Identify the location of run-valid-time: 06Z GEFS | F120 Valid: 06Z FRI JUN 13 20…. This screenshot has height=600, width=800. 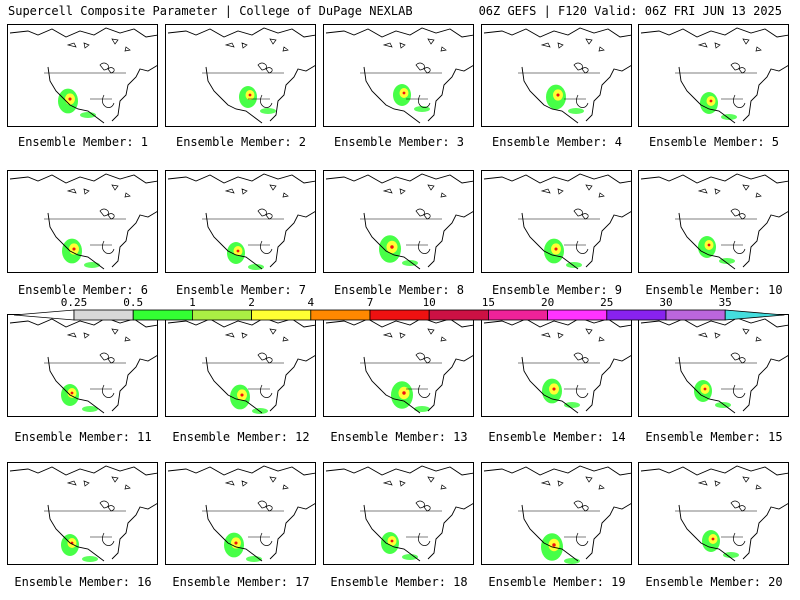
(630, 11).